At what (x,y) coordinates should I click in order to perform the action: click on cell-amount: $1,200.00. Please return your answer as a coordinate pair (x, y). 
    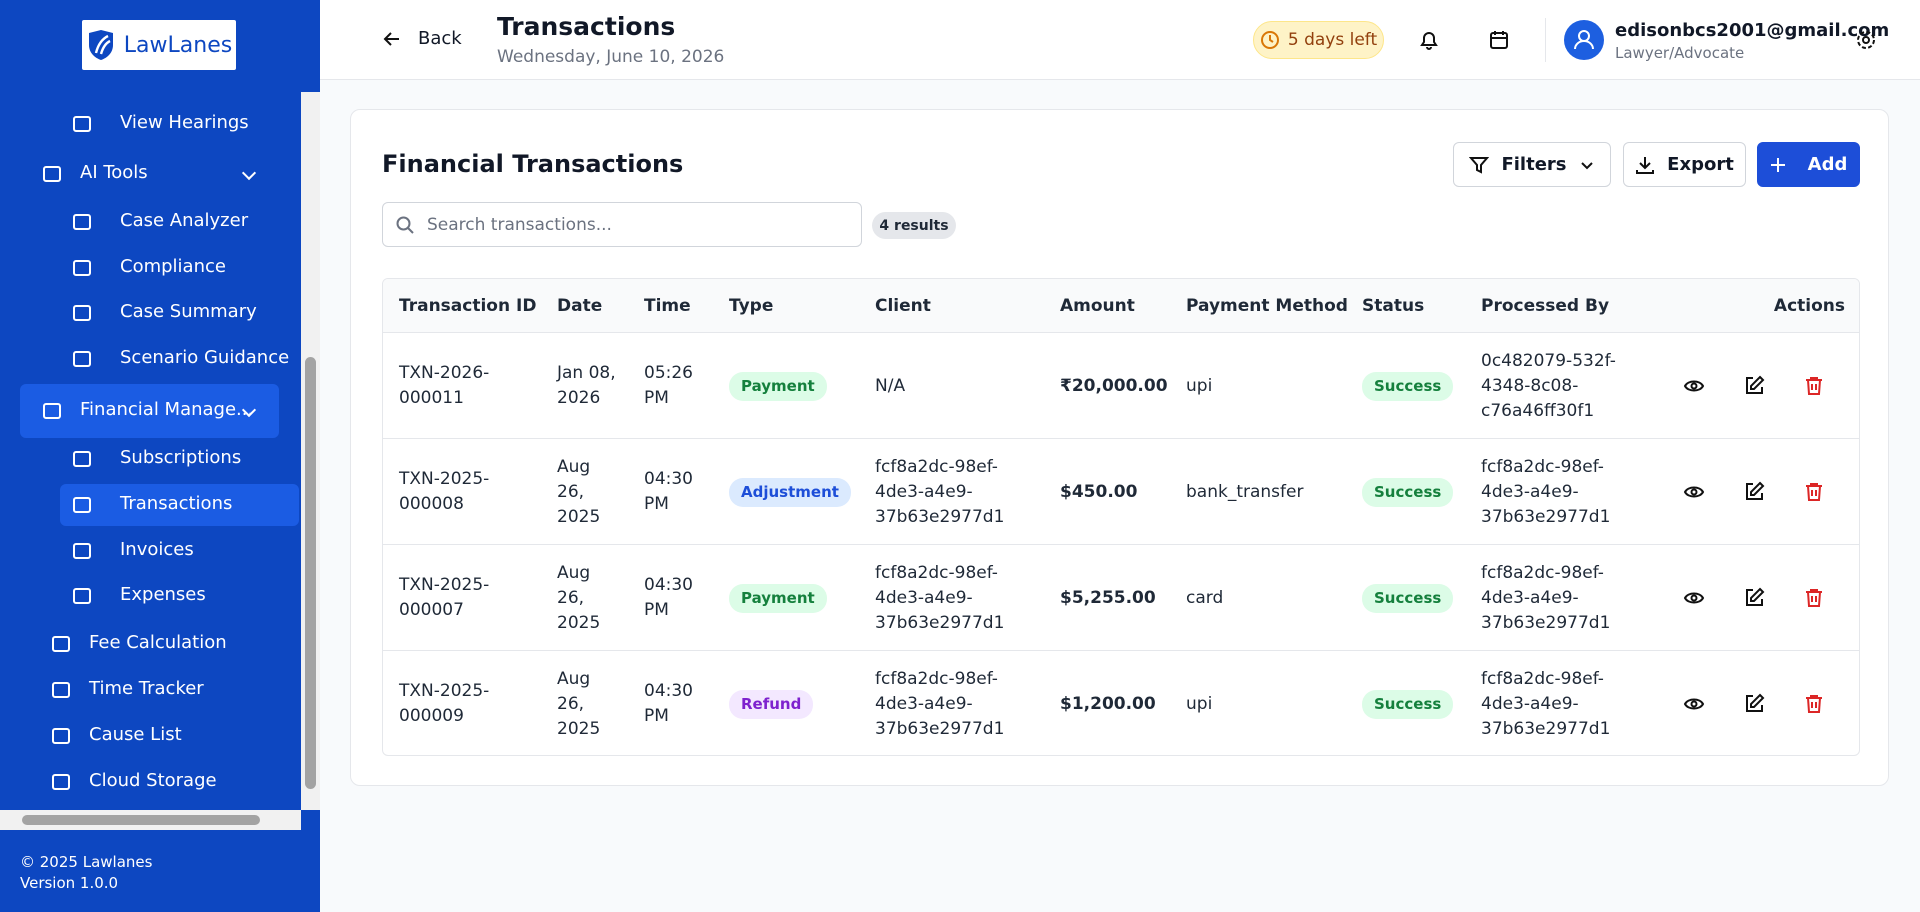
    Looking at the image, I should click on (1120, 703).